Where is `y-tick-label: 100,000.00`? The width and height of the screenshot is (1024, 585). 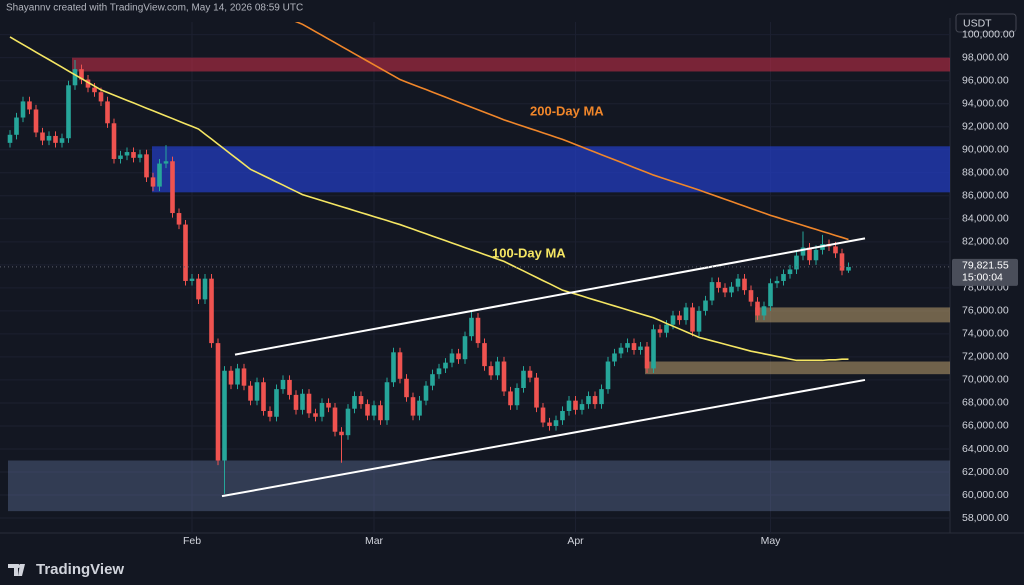
y-tick-label: 100,000.00 is located at coordinates (988, 34).